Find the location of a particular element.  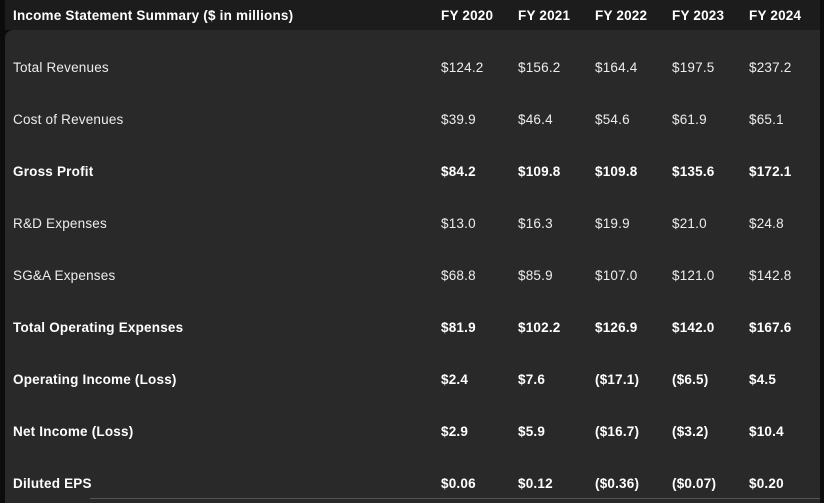

row-value: $65.1 is located at coordinates (766, 119).